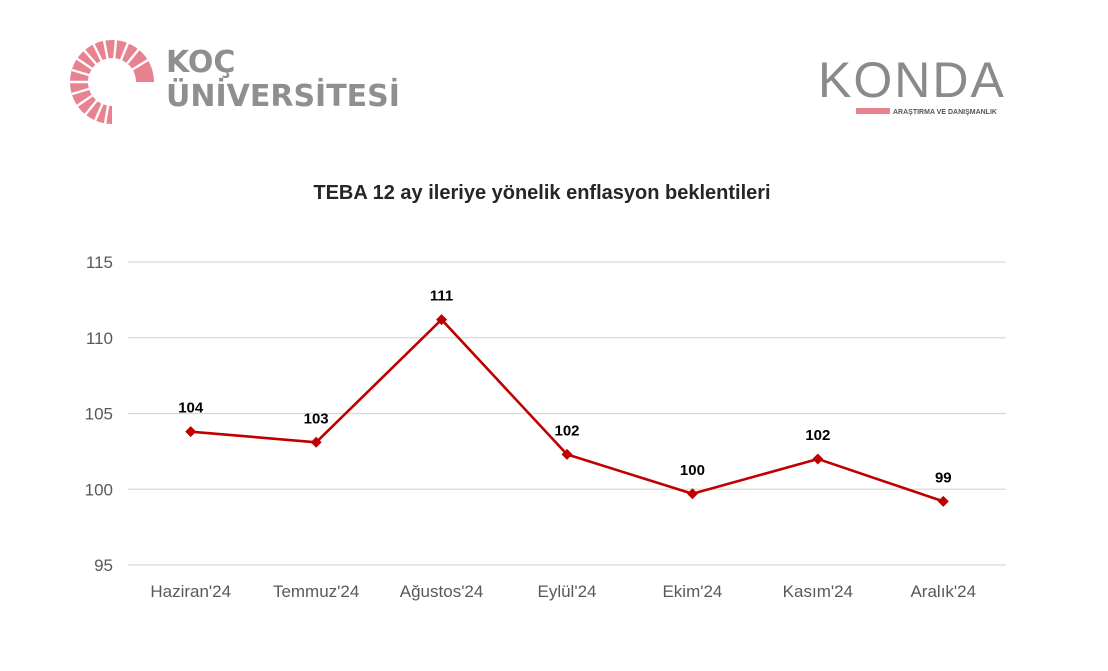  I want to click on data-label: 104, so click(191, 408).